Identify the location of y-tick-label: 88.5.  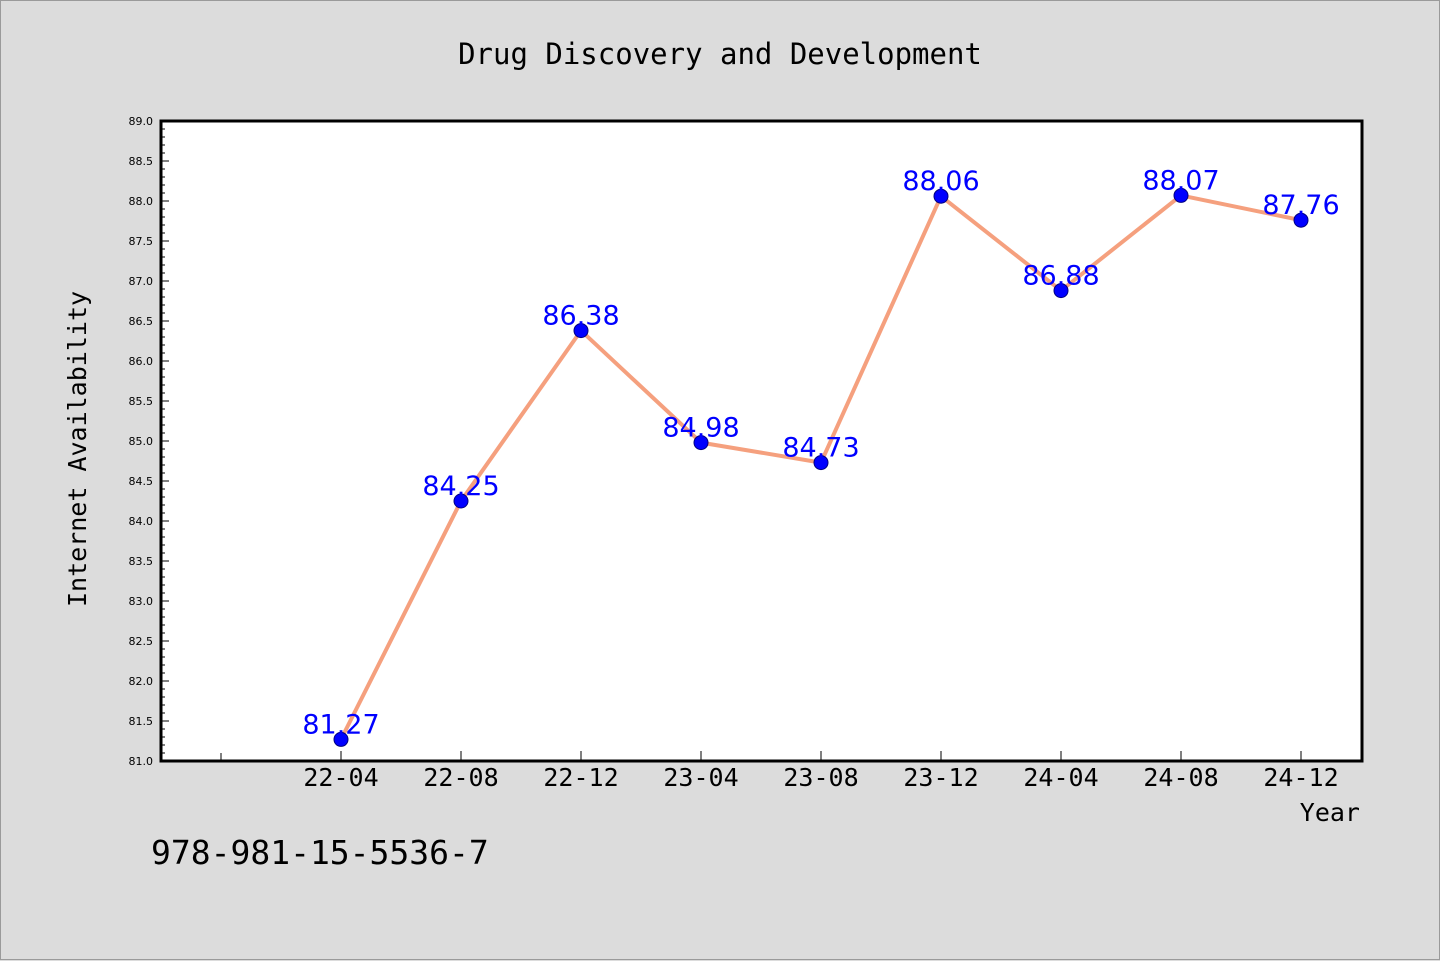
(141, 161).